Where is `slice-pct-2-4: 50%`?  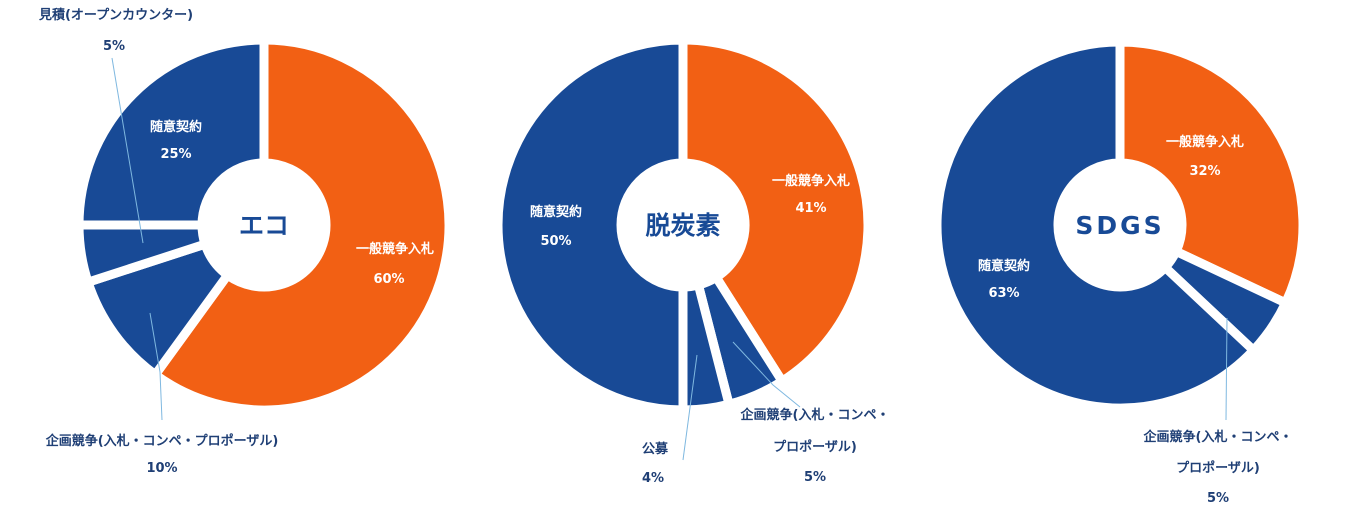 slice-pct-2-4: 50% is located at coordinates (555, 241).